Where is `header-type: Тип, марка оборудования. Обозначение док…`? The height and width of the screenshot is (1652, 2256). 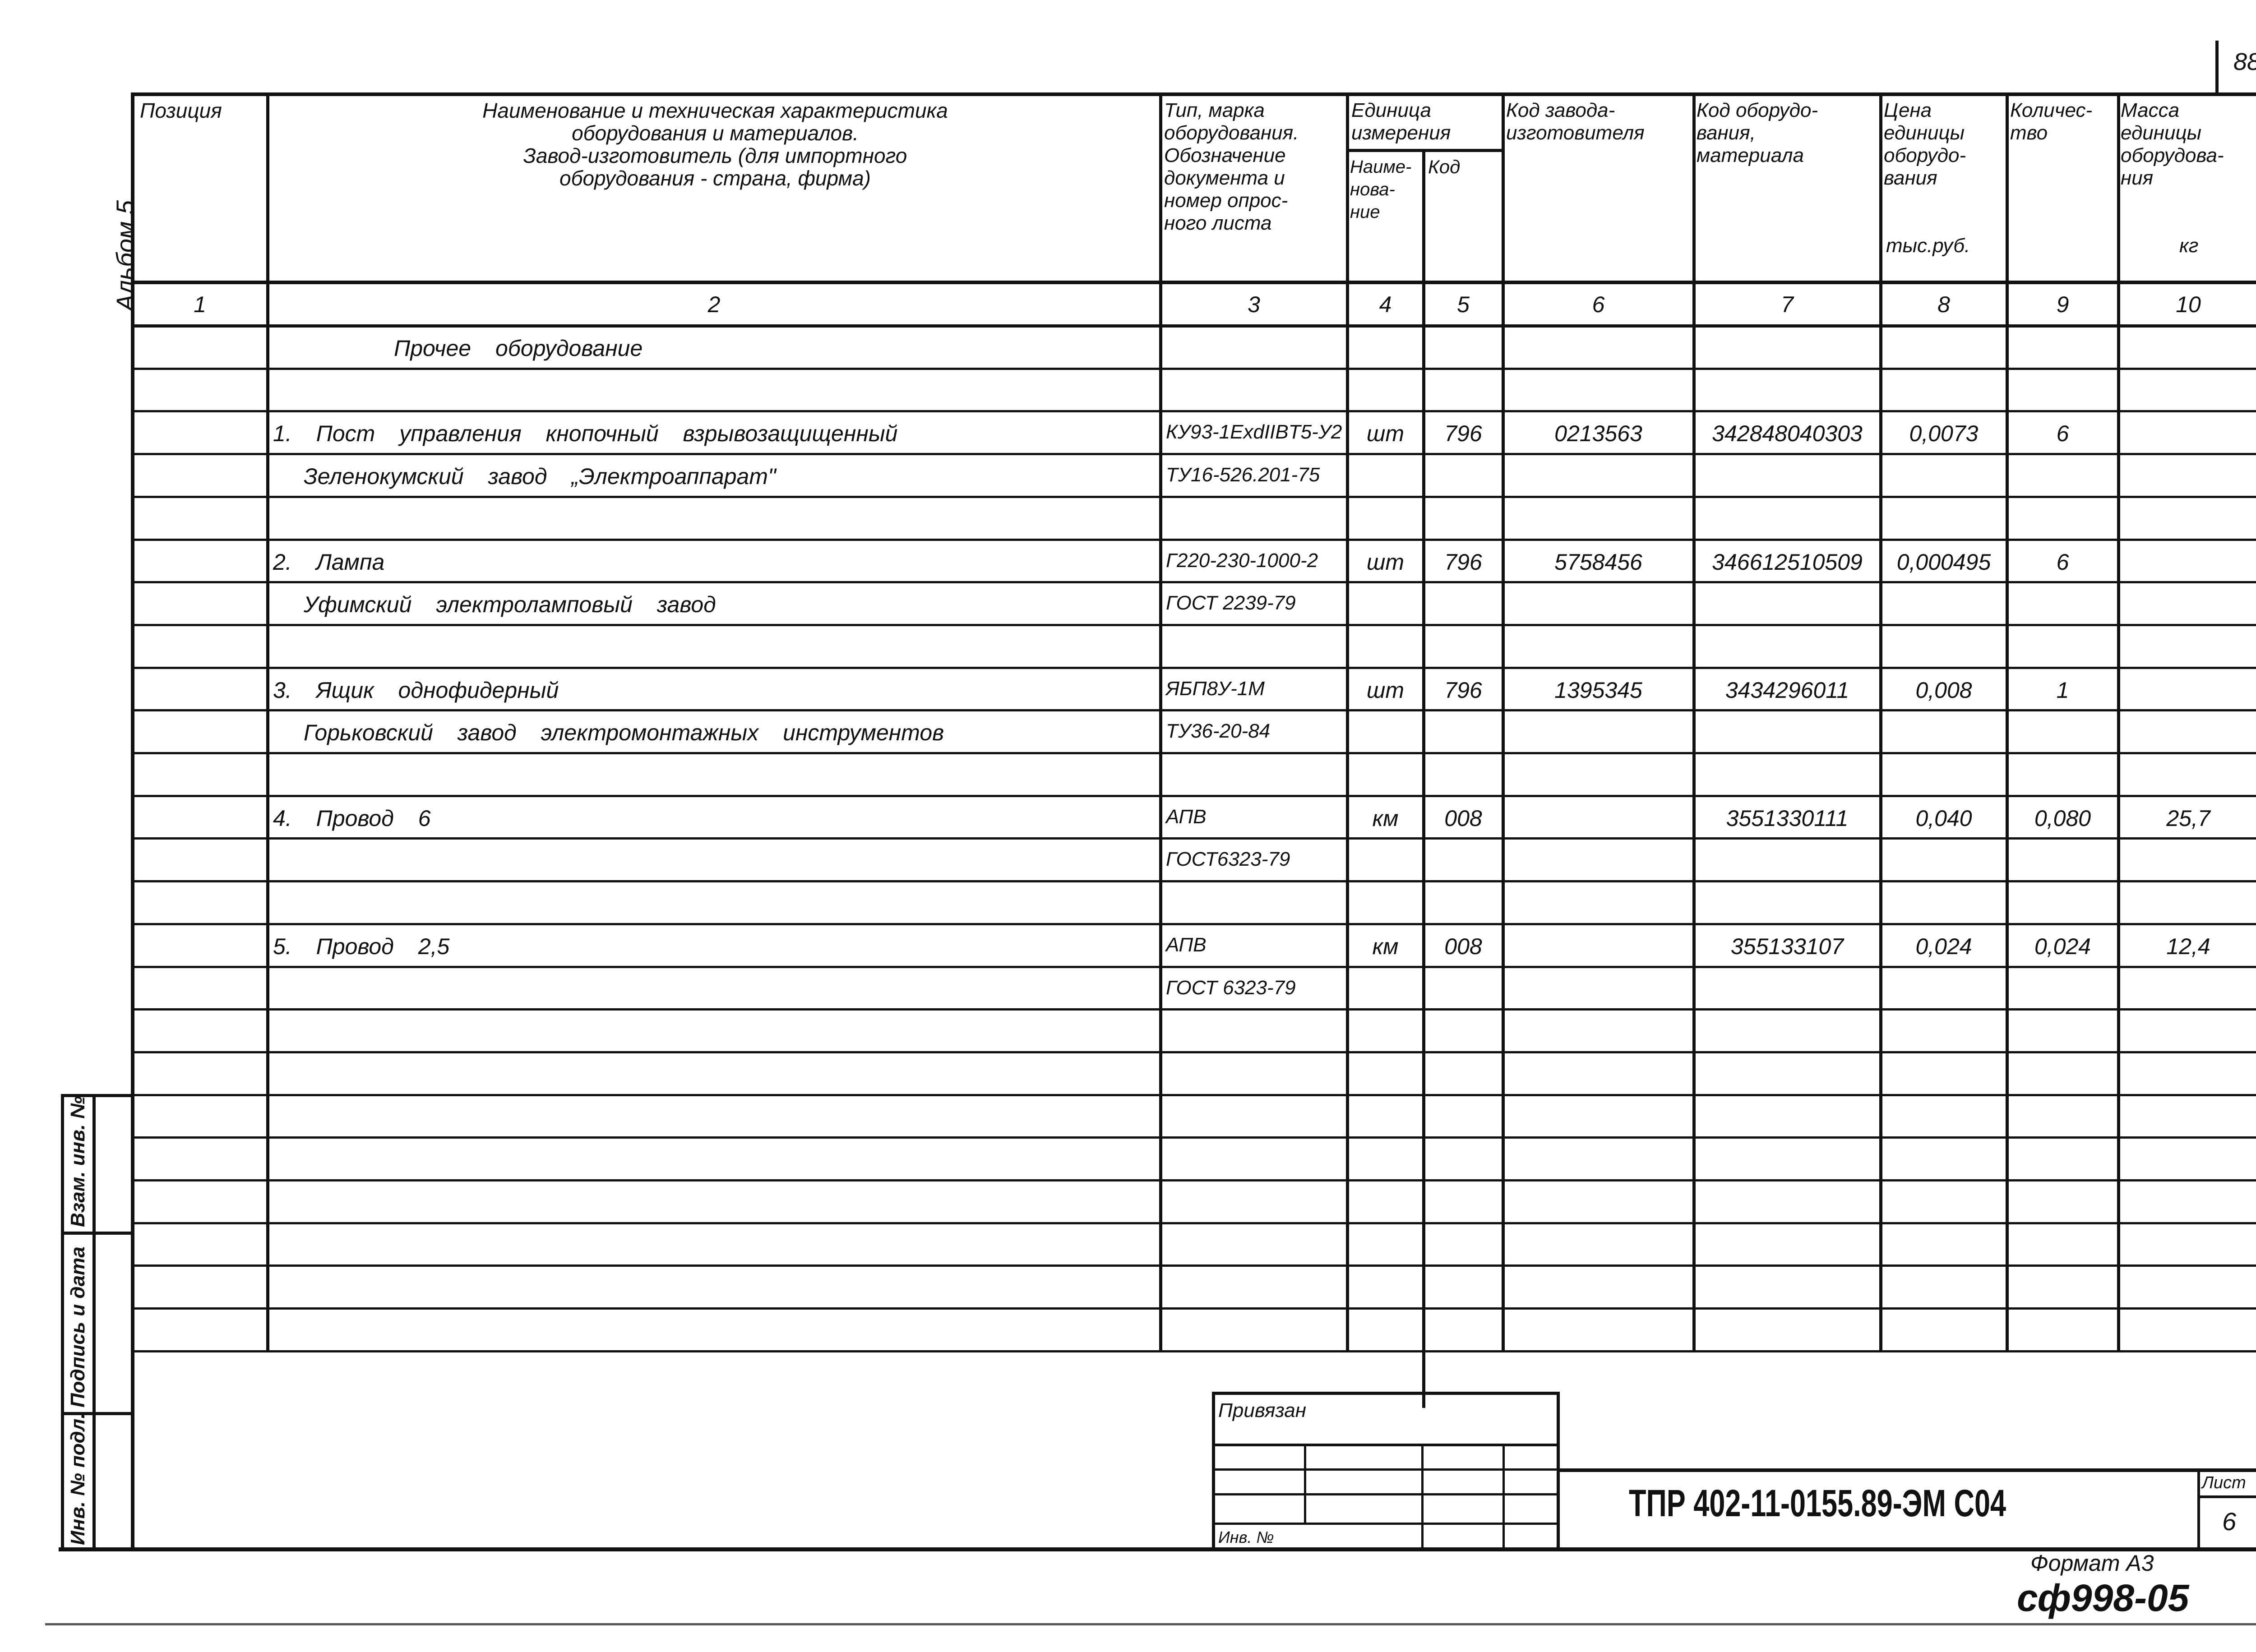
header-type: Тип, марка оборудования. Обозначение док… is located at coordinates (1231, 166).